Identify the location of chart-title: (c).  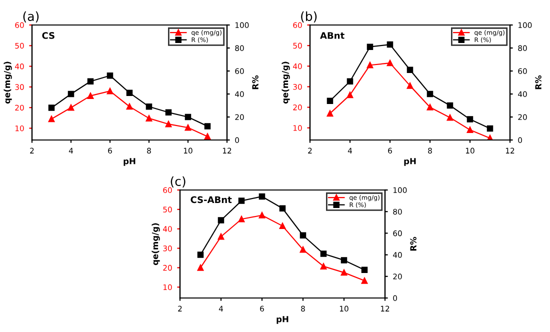
(178, 182).